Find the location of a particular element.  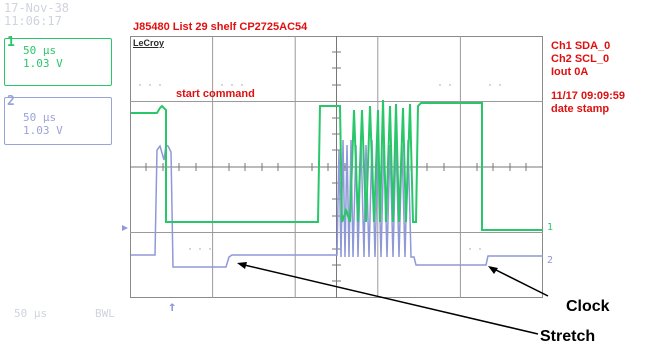

channel-2-number: 2 is located at coordinates (11, 101).